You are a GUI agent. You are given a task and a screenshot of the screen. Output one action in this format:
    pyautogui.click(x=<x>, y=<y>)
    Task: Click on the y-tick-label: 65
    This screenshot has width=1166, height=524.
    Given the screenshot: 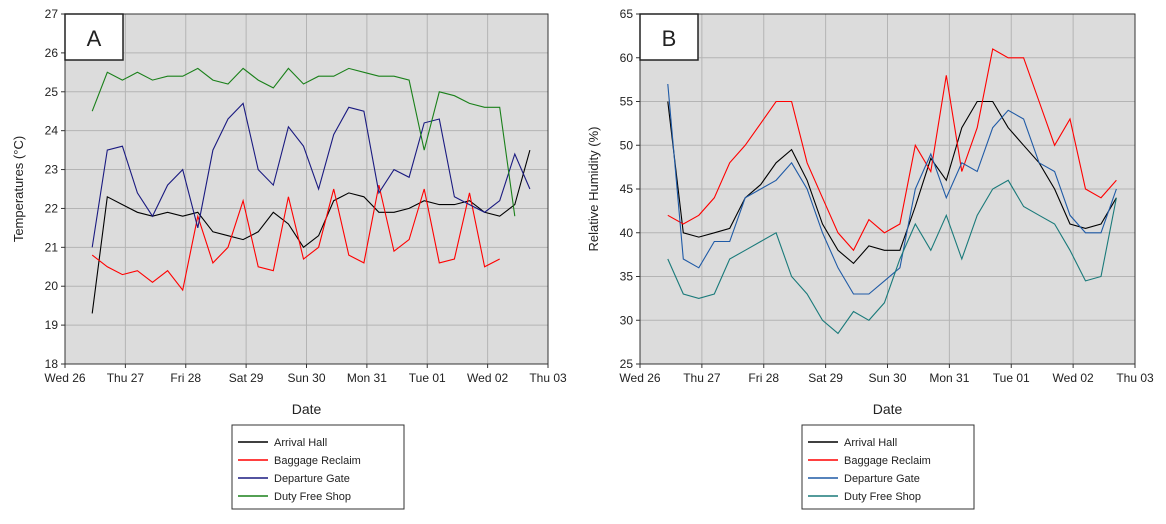 What is the action you would take?
    pyautogui.click(x=627, y=14)
    